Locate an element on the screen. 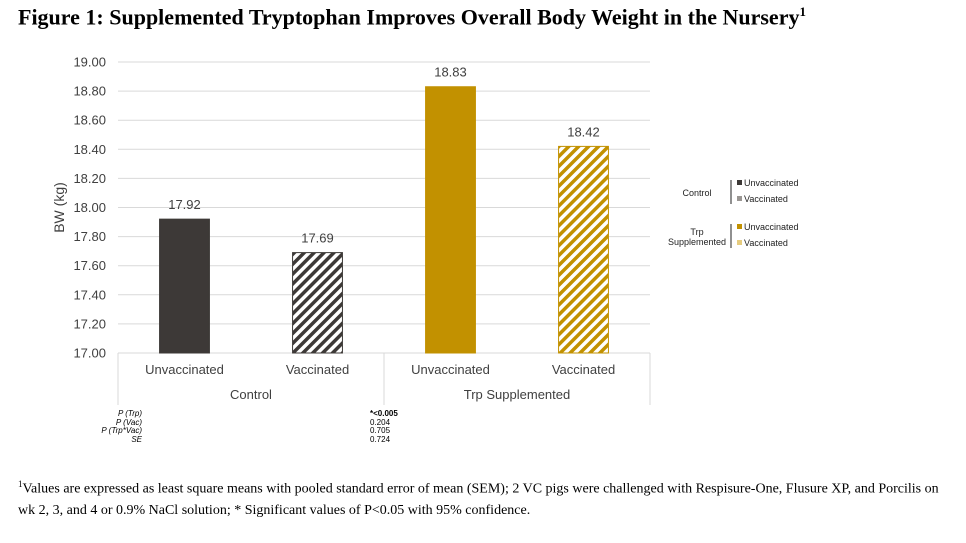  stat-label: P (Trp*Vac) is located at coordinates (121, 430).